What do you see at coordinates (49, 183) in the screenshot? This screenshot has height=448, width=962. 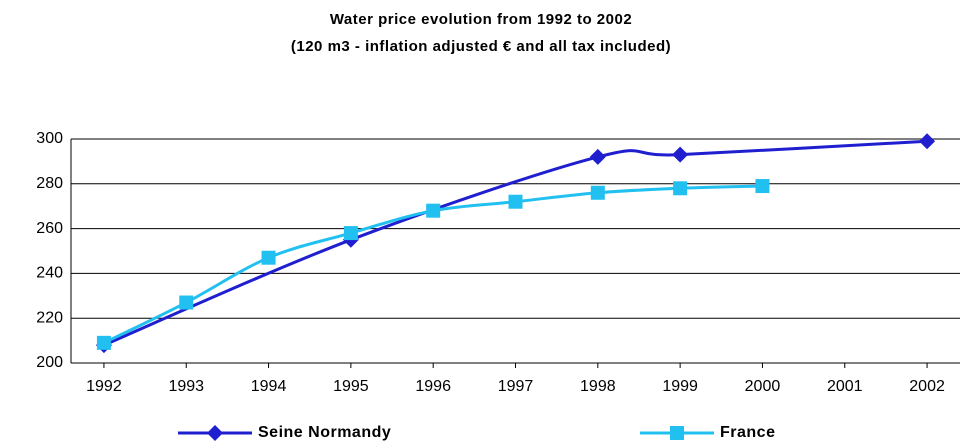 I see `y-tick-label: 280` at bounding box center [49, 183].